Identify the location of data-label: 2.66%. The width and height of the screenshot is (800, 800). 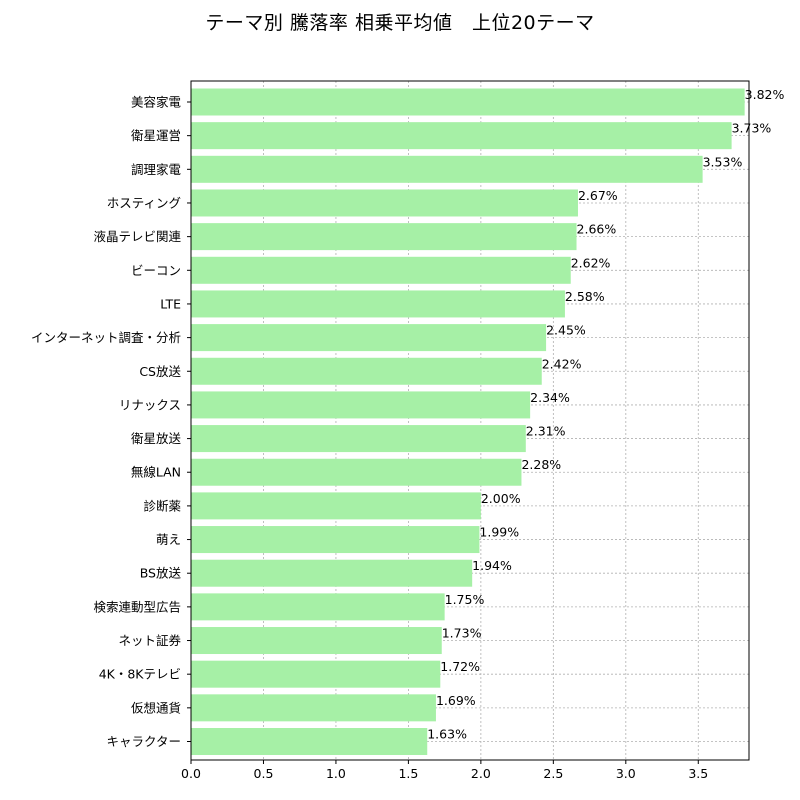
(597, 229).